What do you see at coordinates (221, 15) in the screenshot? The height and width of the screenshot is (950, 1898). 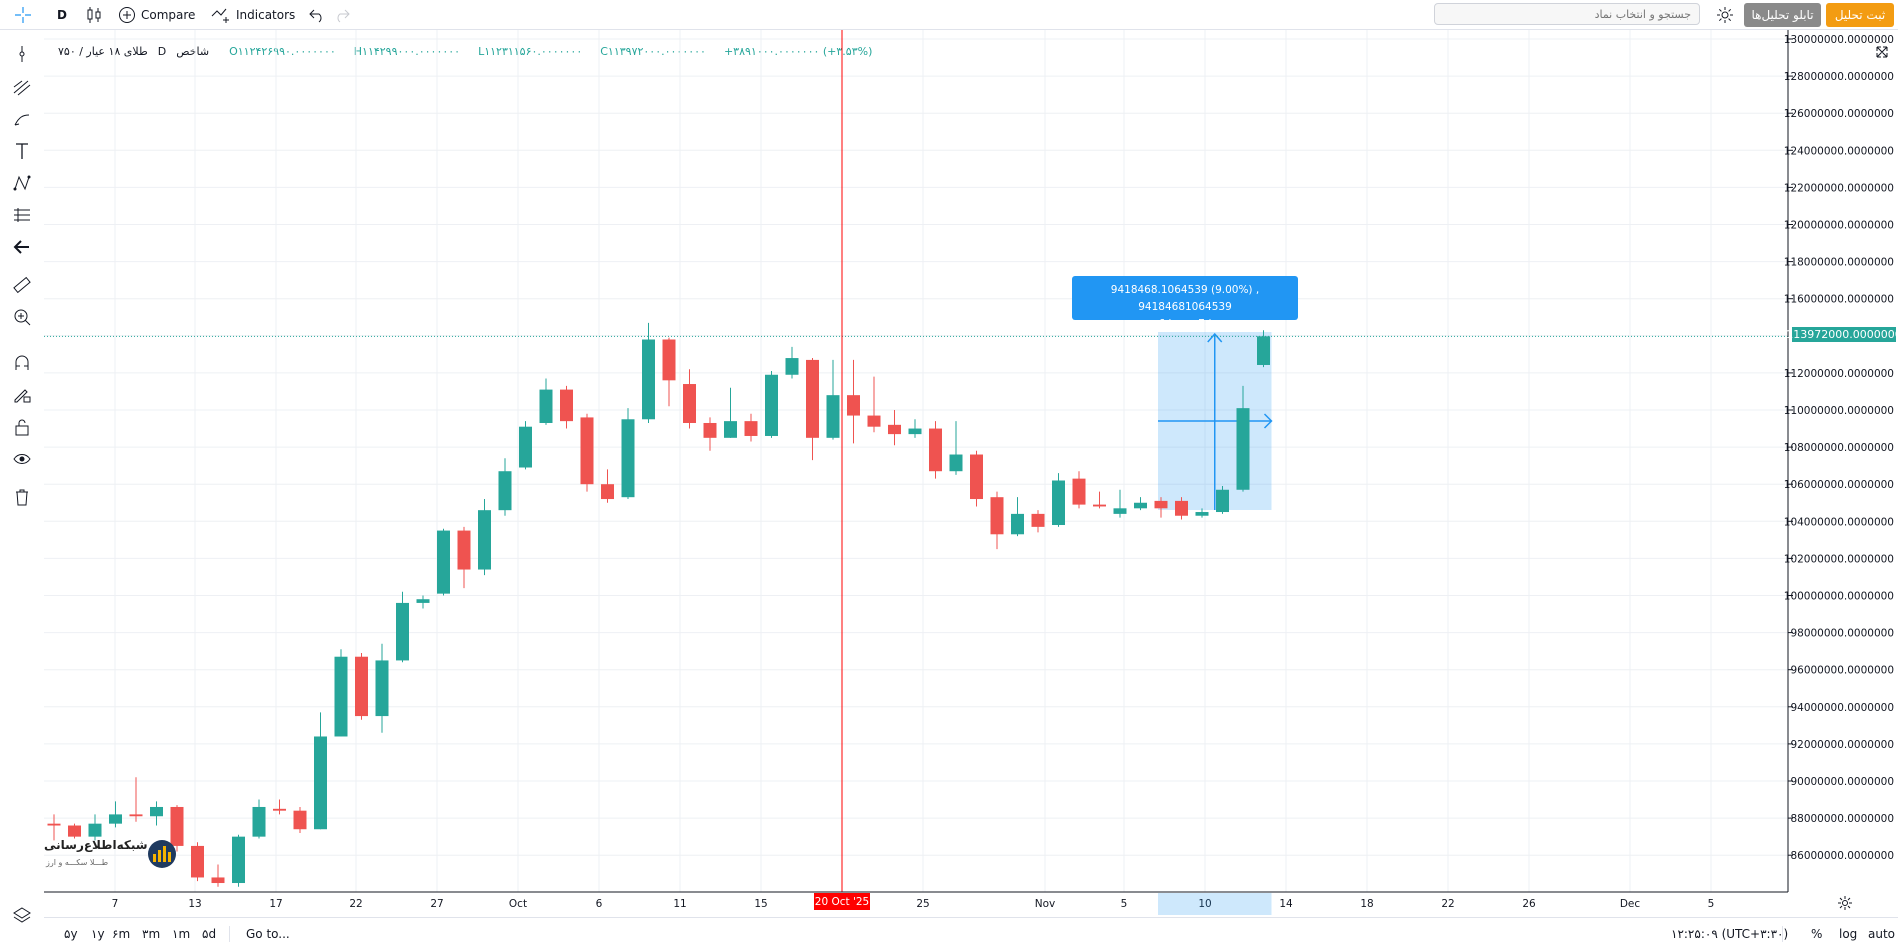 I see `indicators-icon` at bounding box center [221, 15].